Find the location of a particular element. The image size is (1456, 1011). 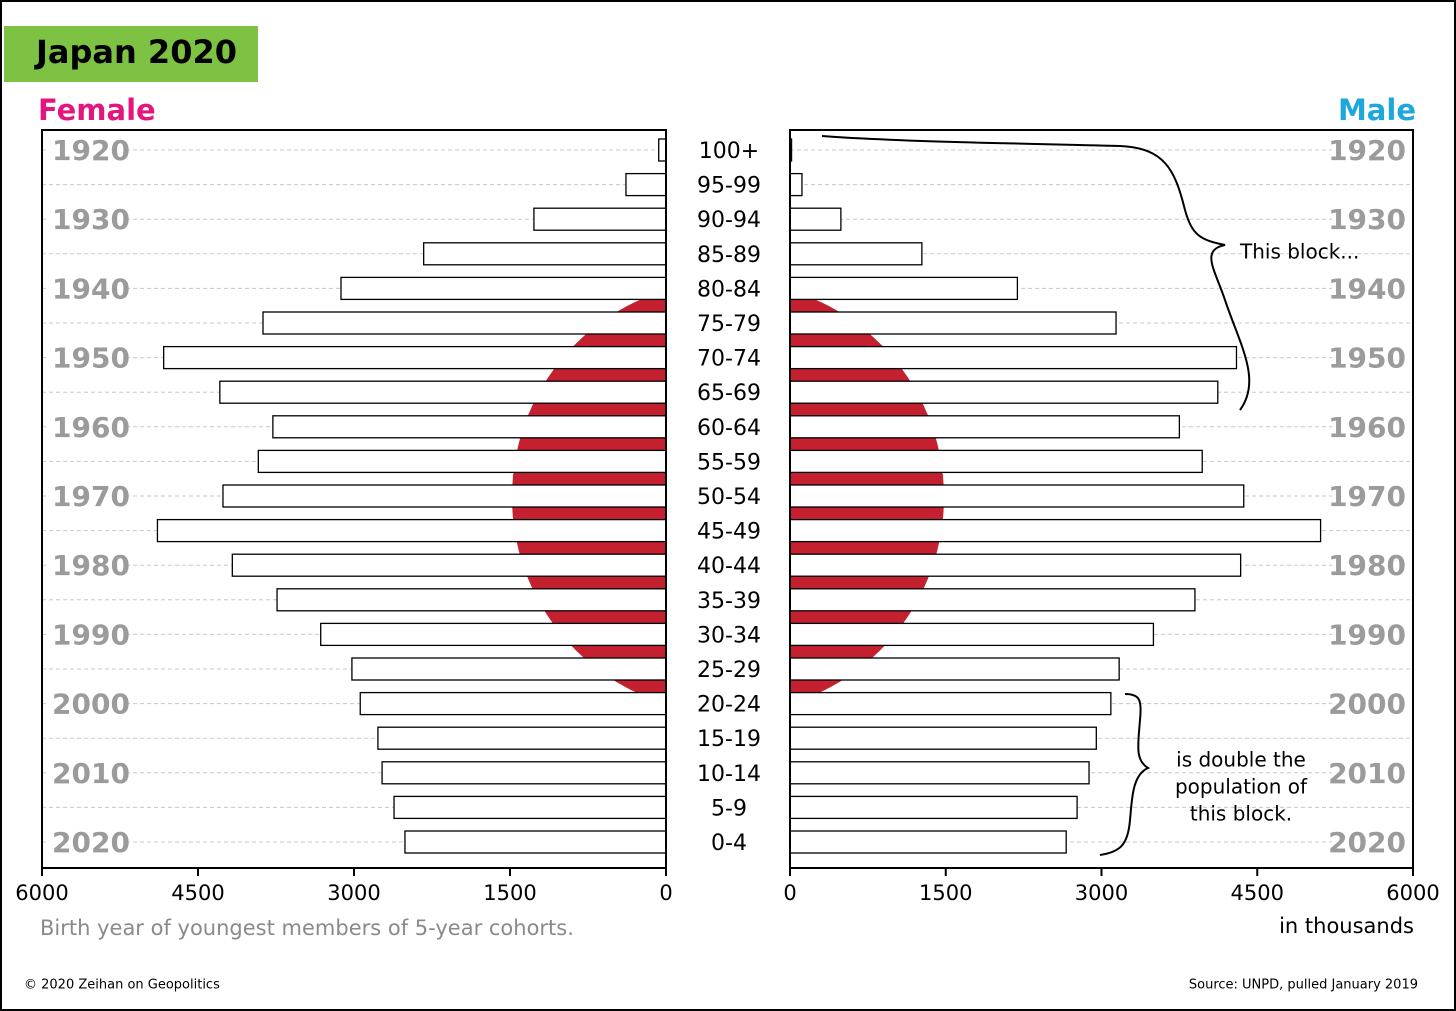

footer-left: © 2020 Zeihan on Geopolitics is located at coordinates (122, 985).